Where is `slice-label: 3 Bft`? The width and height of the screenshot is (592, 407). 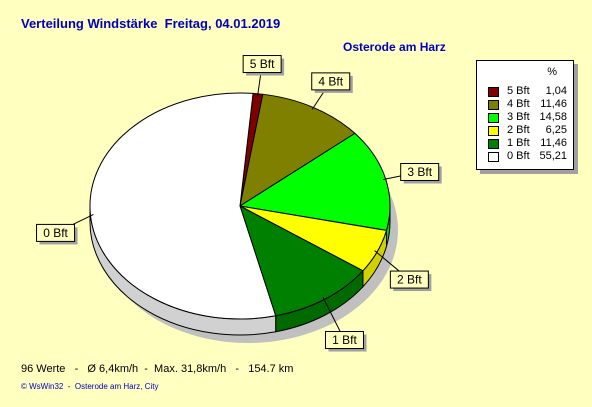
slice-label: 3 Bft is located at coordinates (419, 172).